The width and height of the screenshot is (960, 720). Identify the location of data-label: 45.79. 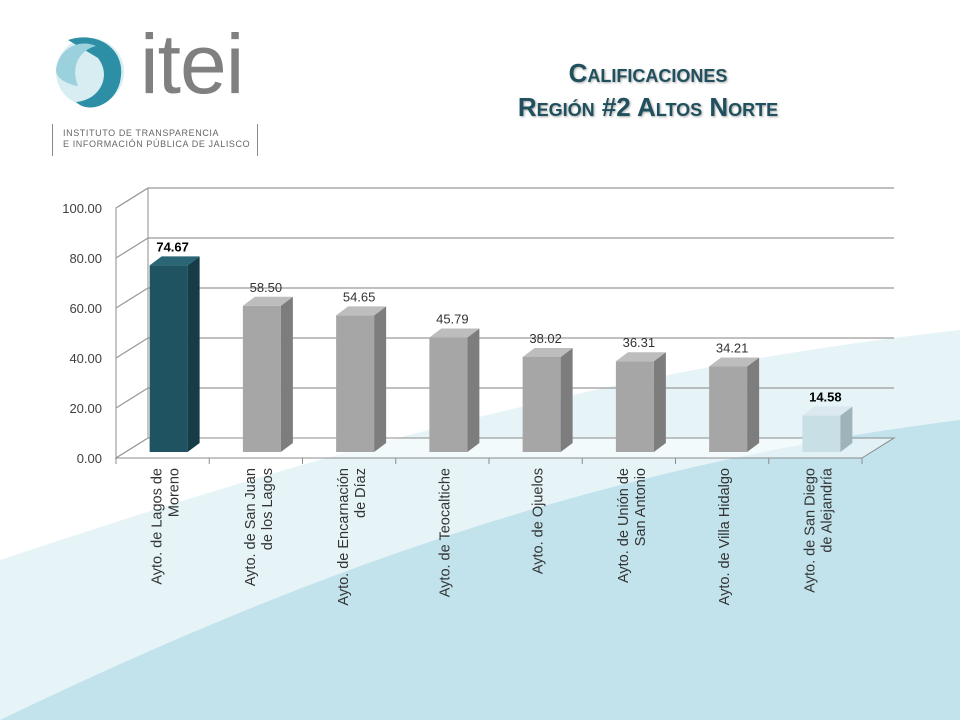
(452, 319).